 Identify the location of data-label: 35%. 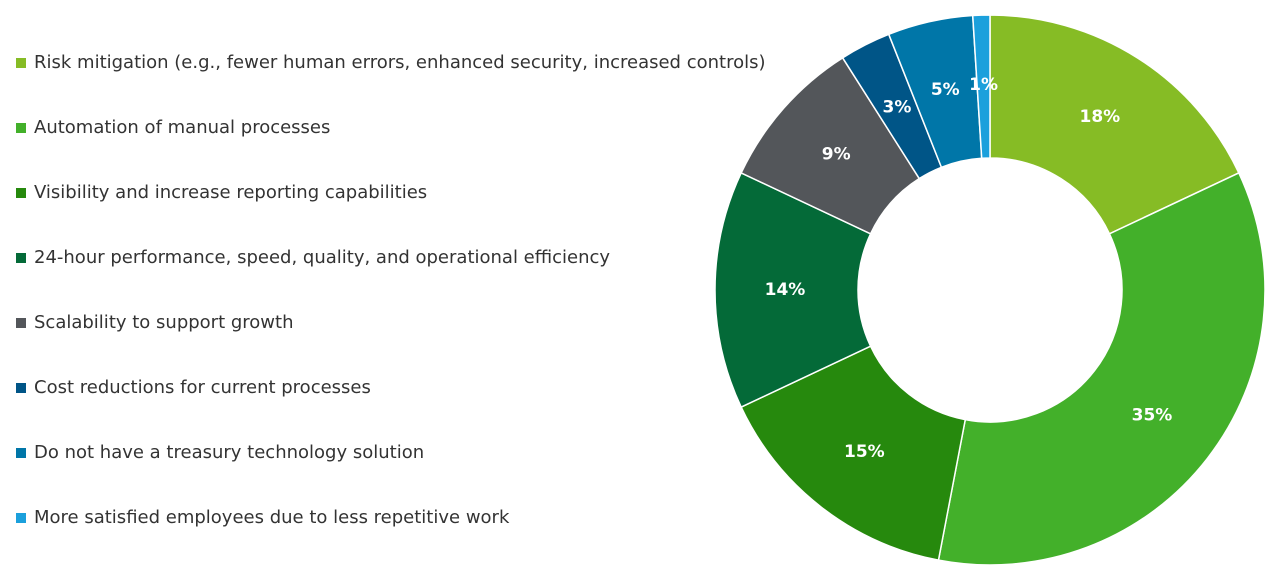
(1152, 416).